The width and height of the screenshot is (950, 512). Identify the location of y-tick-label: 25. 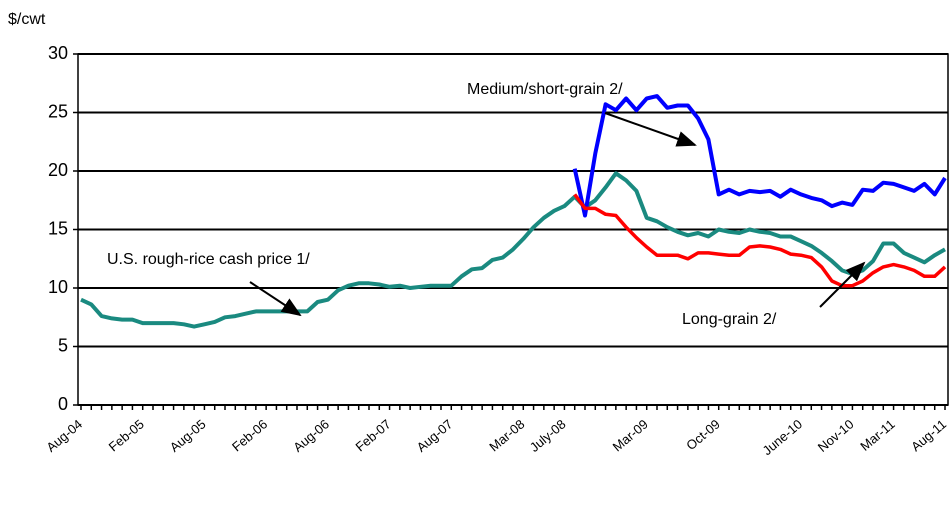
(58, 111).